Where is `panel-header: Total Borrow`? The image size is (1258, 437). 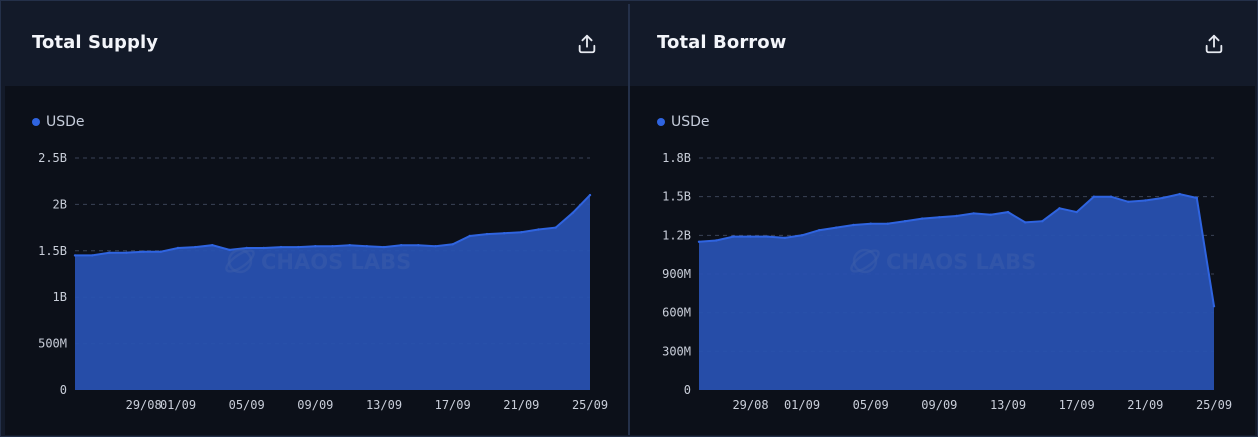
panel-header: Total Borrow is located at coordinates (942, 45).